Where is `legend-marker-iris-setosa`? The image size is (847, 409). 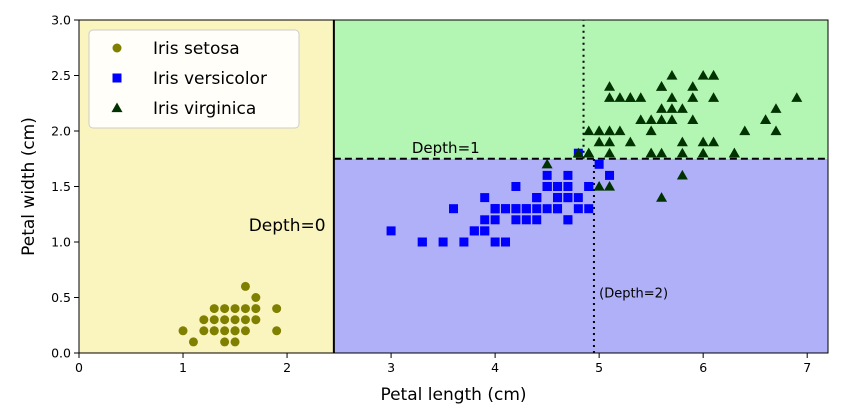
legend-marker-iris-setosa is located at coordinates (117, 48).